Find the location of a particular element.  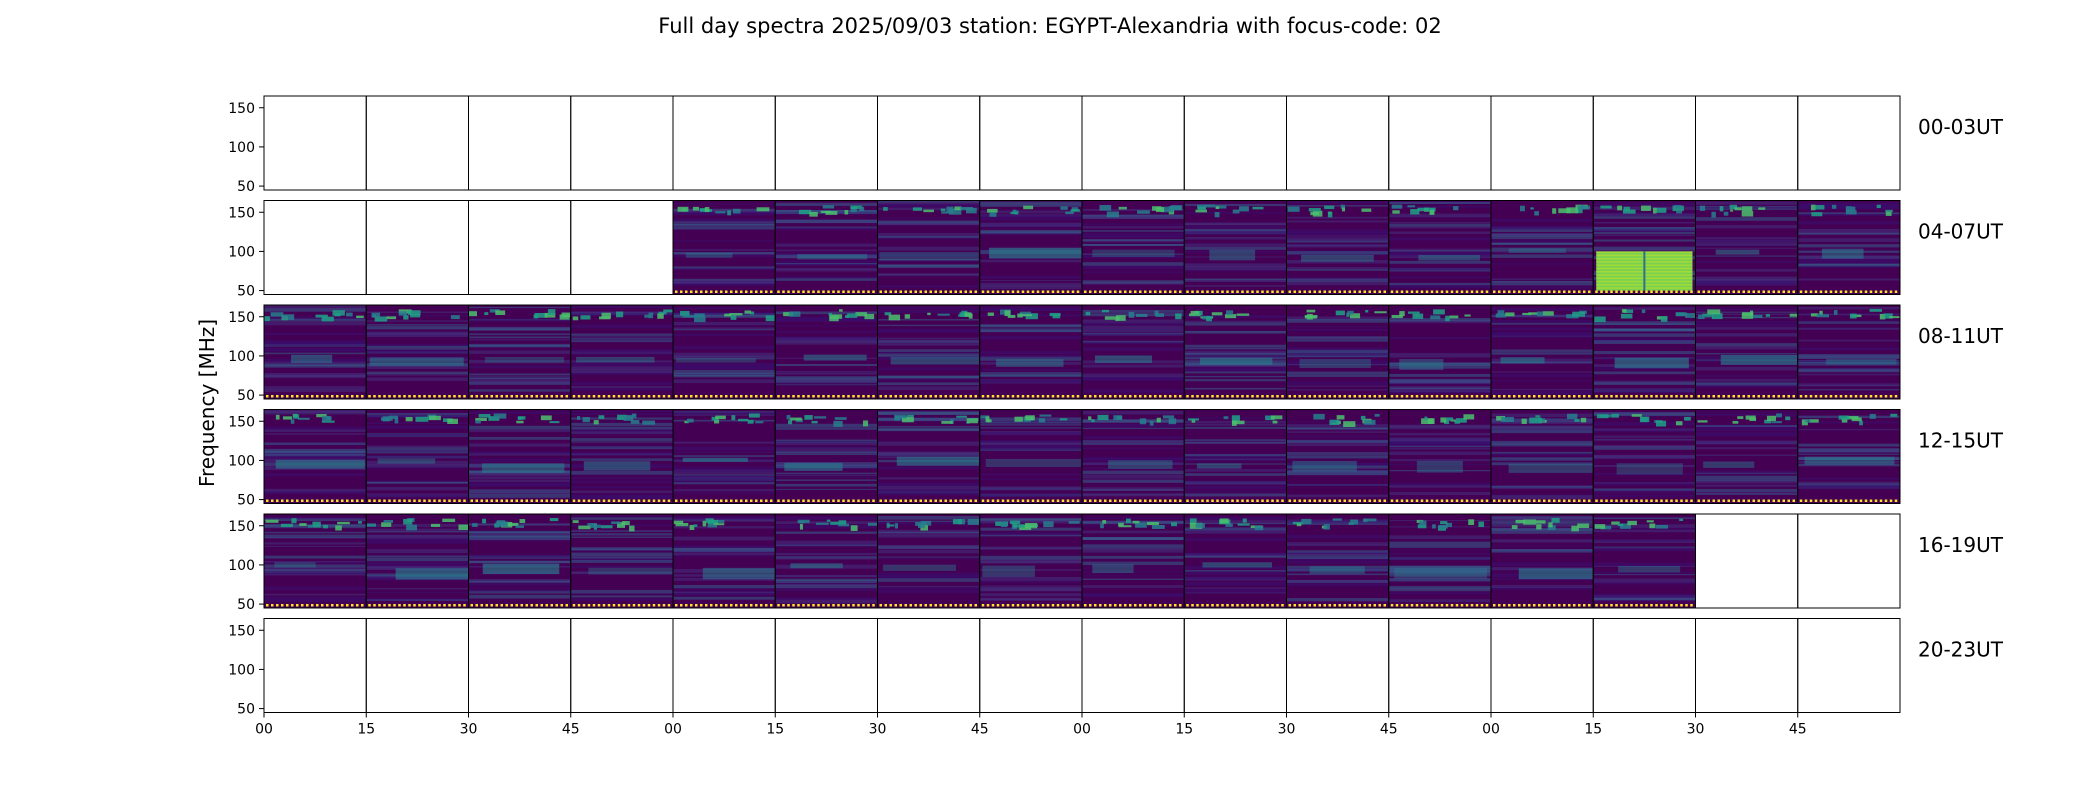

x-axis: 00 15 30 45 00 15 30 45 00 15 30 45 00 15 30 45 is located at coordinates (1031, 725).